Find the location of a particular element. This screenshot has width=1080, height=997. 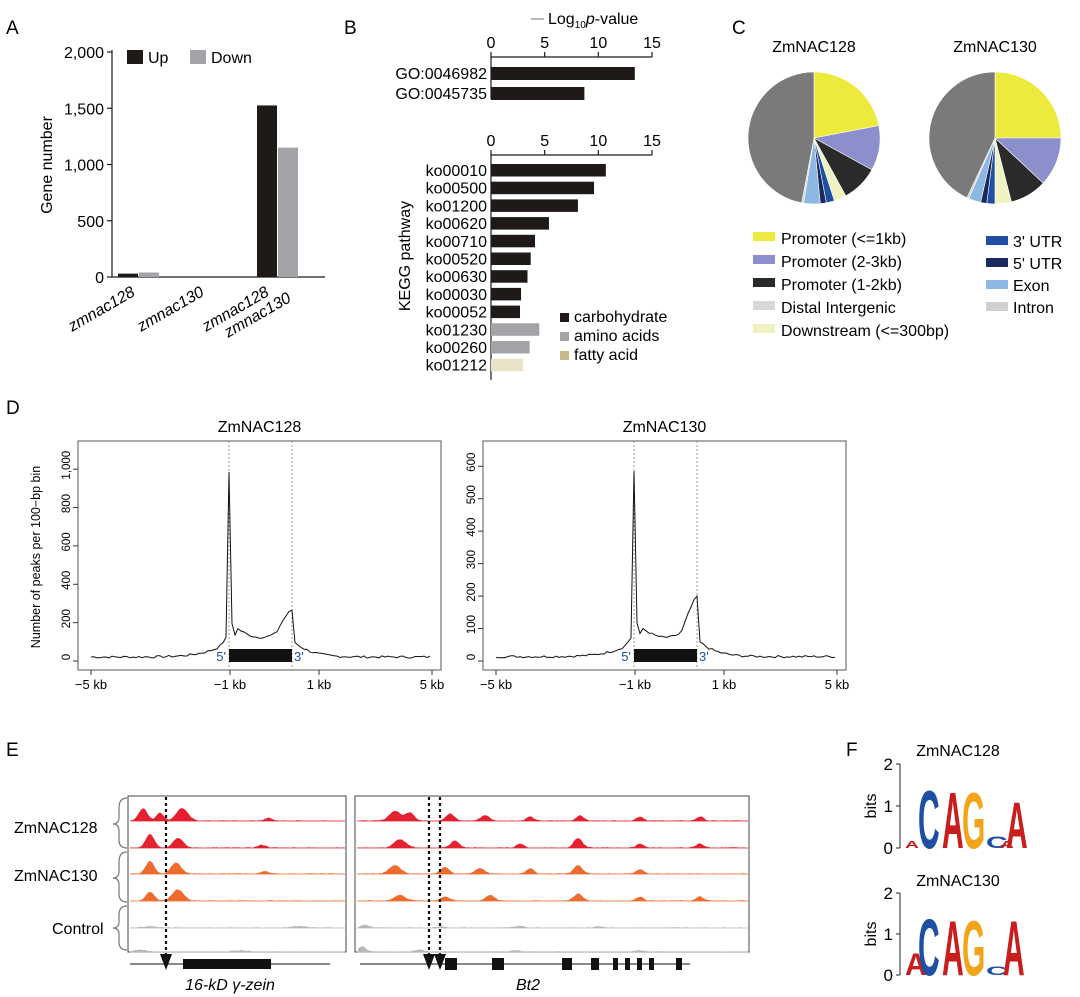

legend-label-down: Down is located at coordinates (231, 58).